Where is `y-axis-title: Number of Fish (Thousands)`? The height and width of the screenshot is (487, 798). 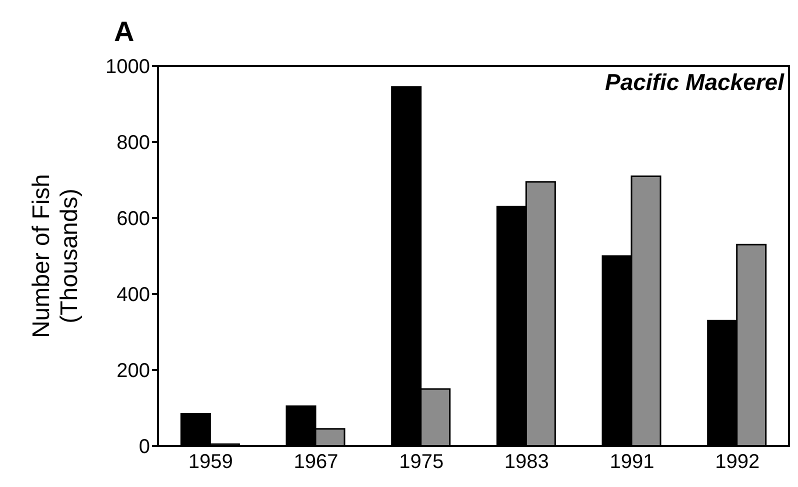 y-axis-title: Number of Fish (Thousands) is located at coordinates (55, 256).